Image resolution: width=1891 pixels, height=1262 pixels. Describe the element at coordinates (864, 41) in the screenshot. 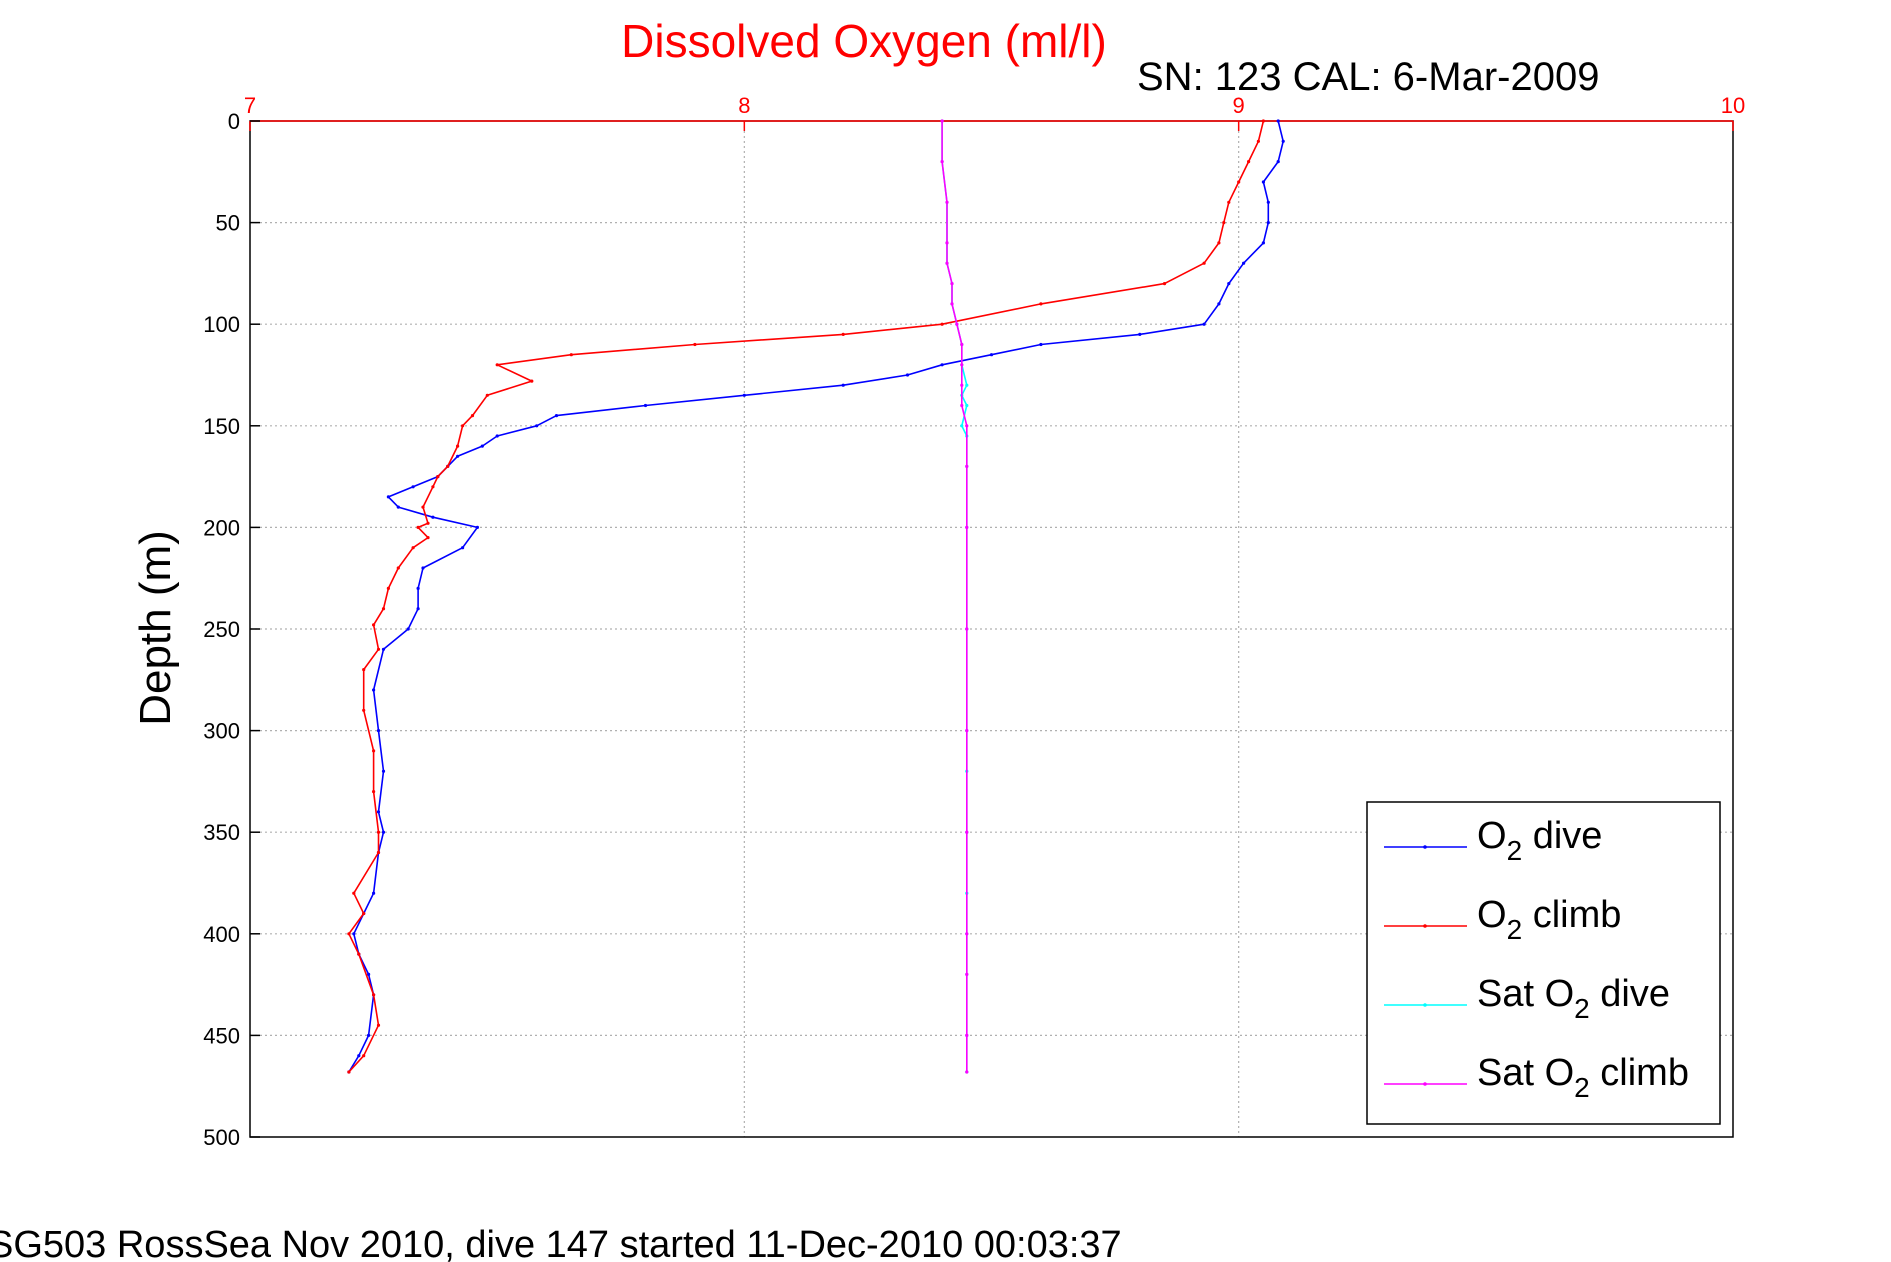

I see `chart-title: Dissolved Oxygen (ml/l)` at that location.